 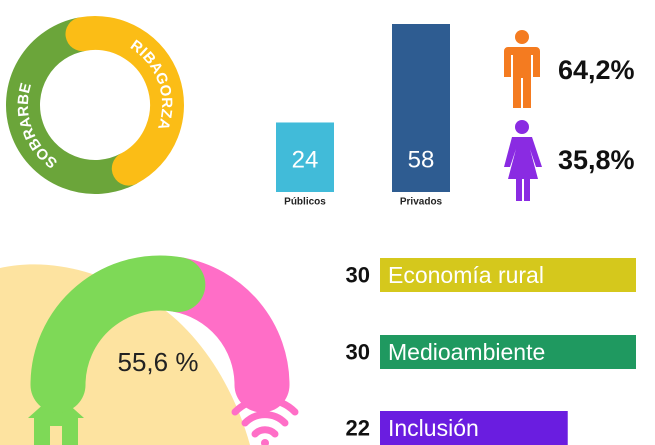 What do you see at coordinates (118, 334) in the screenshot?
I see `gauge-value` at bounding box center [118, 334].